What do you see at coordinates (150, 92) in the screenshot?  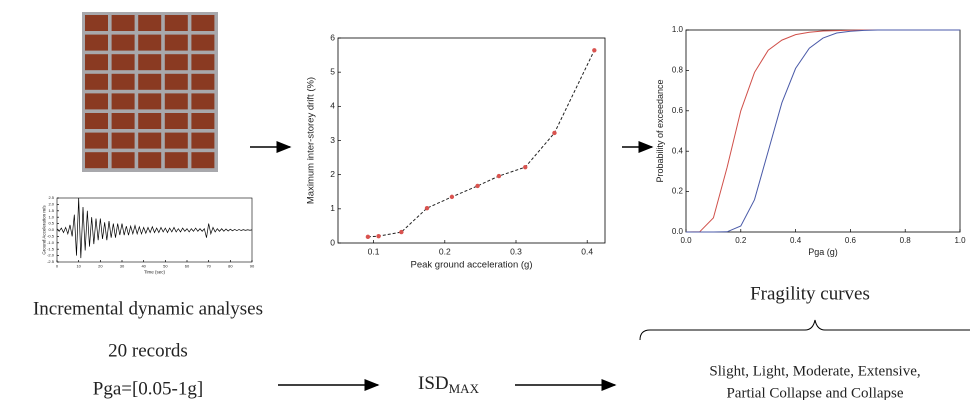 I see `wall-image` at bounding box center [150, 92].